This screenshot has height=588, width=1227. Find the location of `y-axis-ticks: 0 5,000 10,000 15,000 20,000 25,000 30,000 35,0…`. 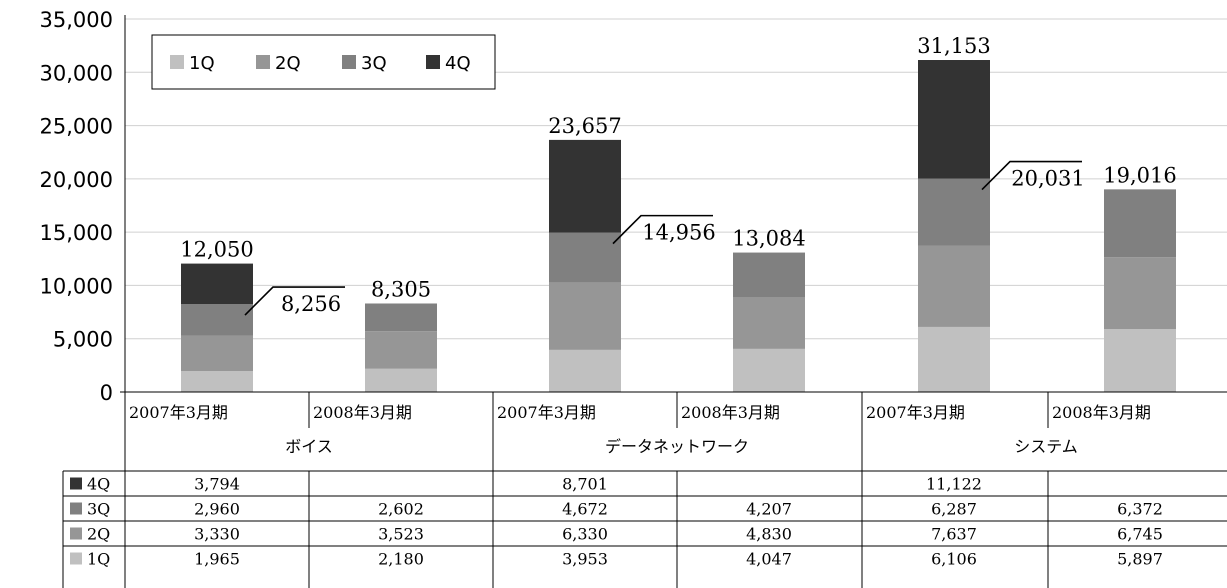

y-axis-ticks: 0 5,000 10,000 15,000 20,000 25,000 30,000 35,0… is located at coordinates (76, 206).